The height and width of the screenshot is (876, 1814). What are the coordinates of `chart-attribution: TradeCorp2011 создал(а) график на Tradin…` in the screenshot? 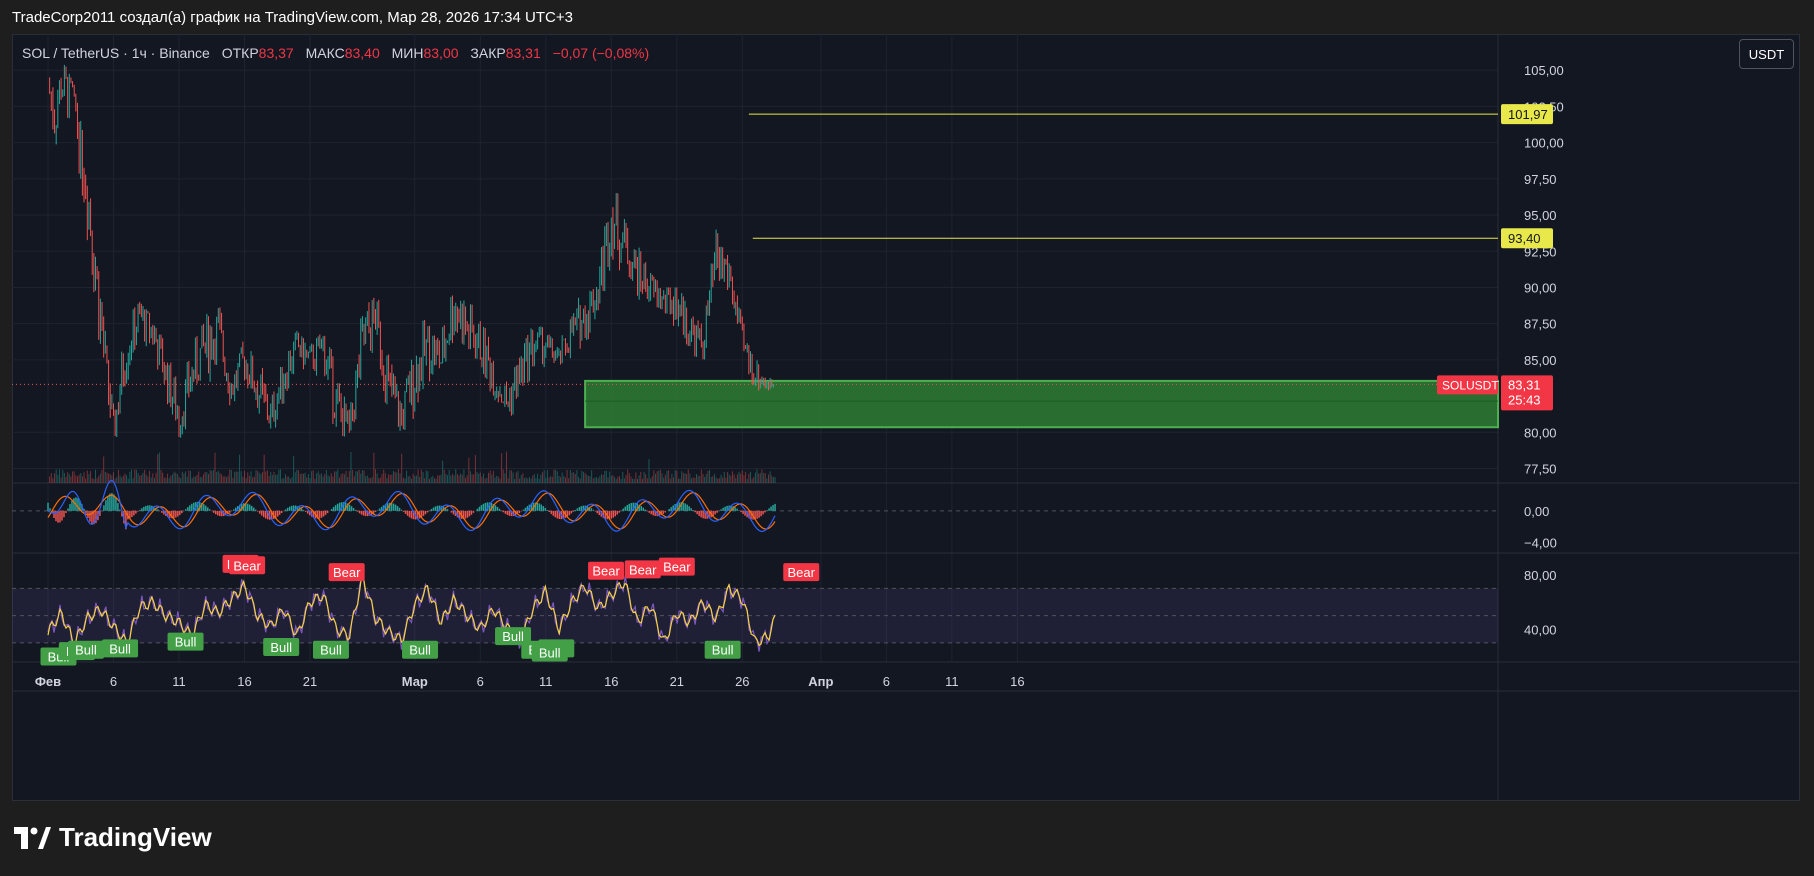 It's located at (292, 17).